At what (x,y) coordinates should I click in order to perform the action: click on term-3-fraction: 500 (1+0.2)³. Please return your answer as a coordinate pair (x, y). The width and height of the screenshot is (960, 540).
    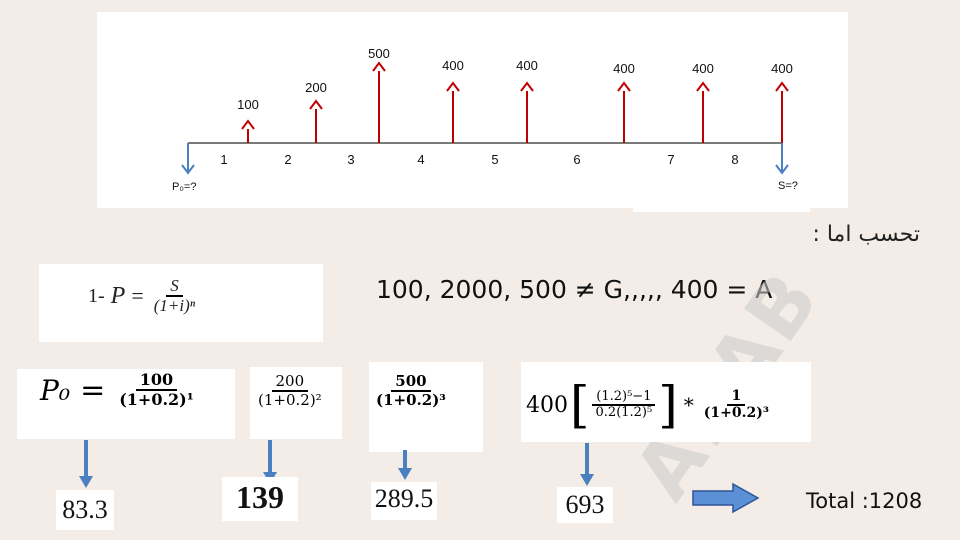
    Looking at the image, I should click on (411, 391).